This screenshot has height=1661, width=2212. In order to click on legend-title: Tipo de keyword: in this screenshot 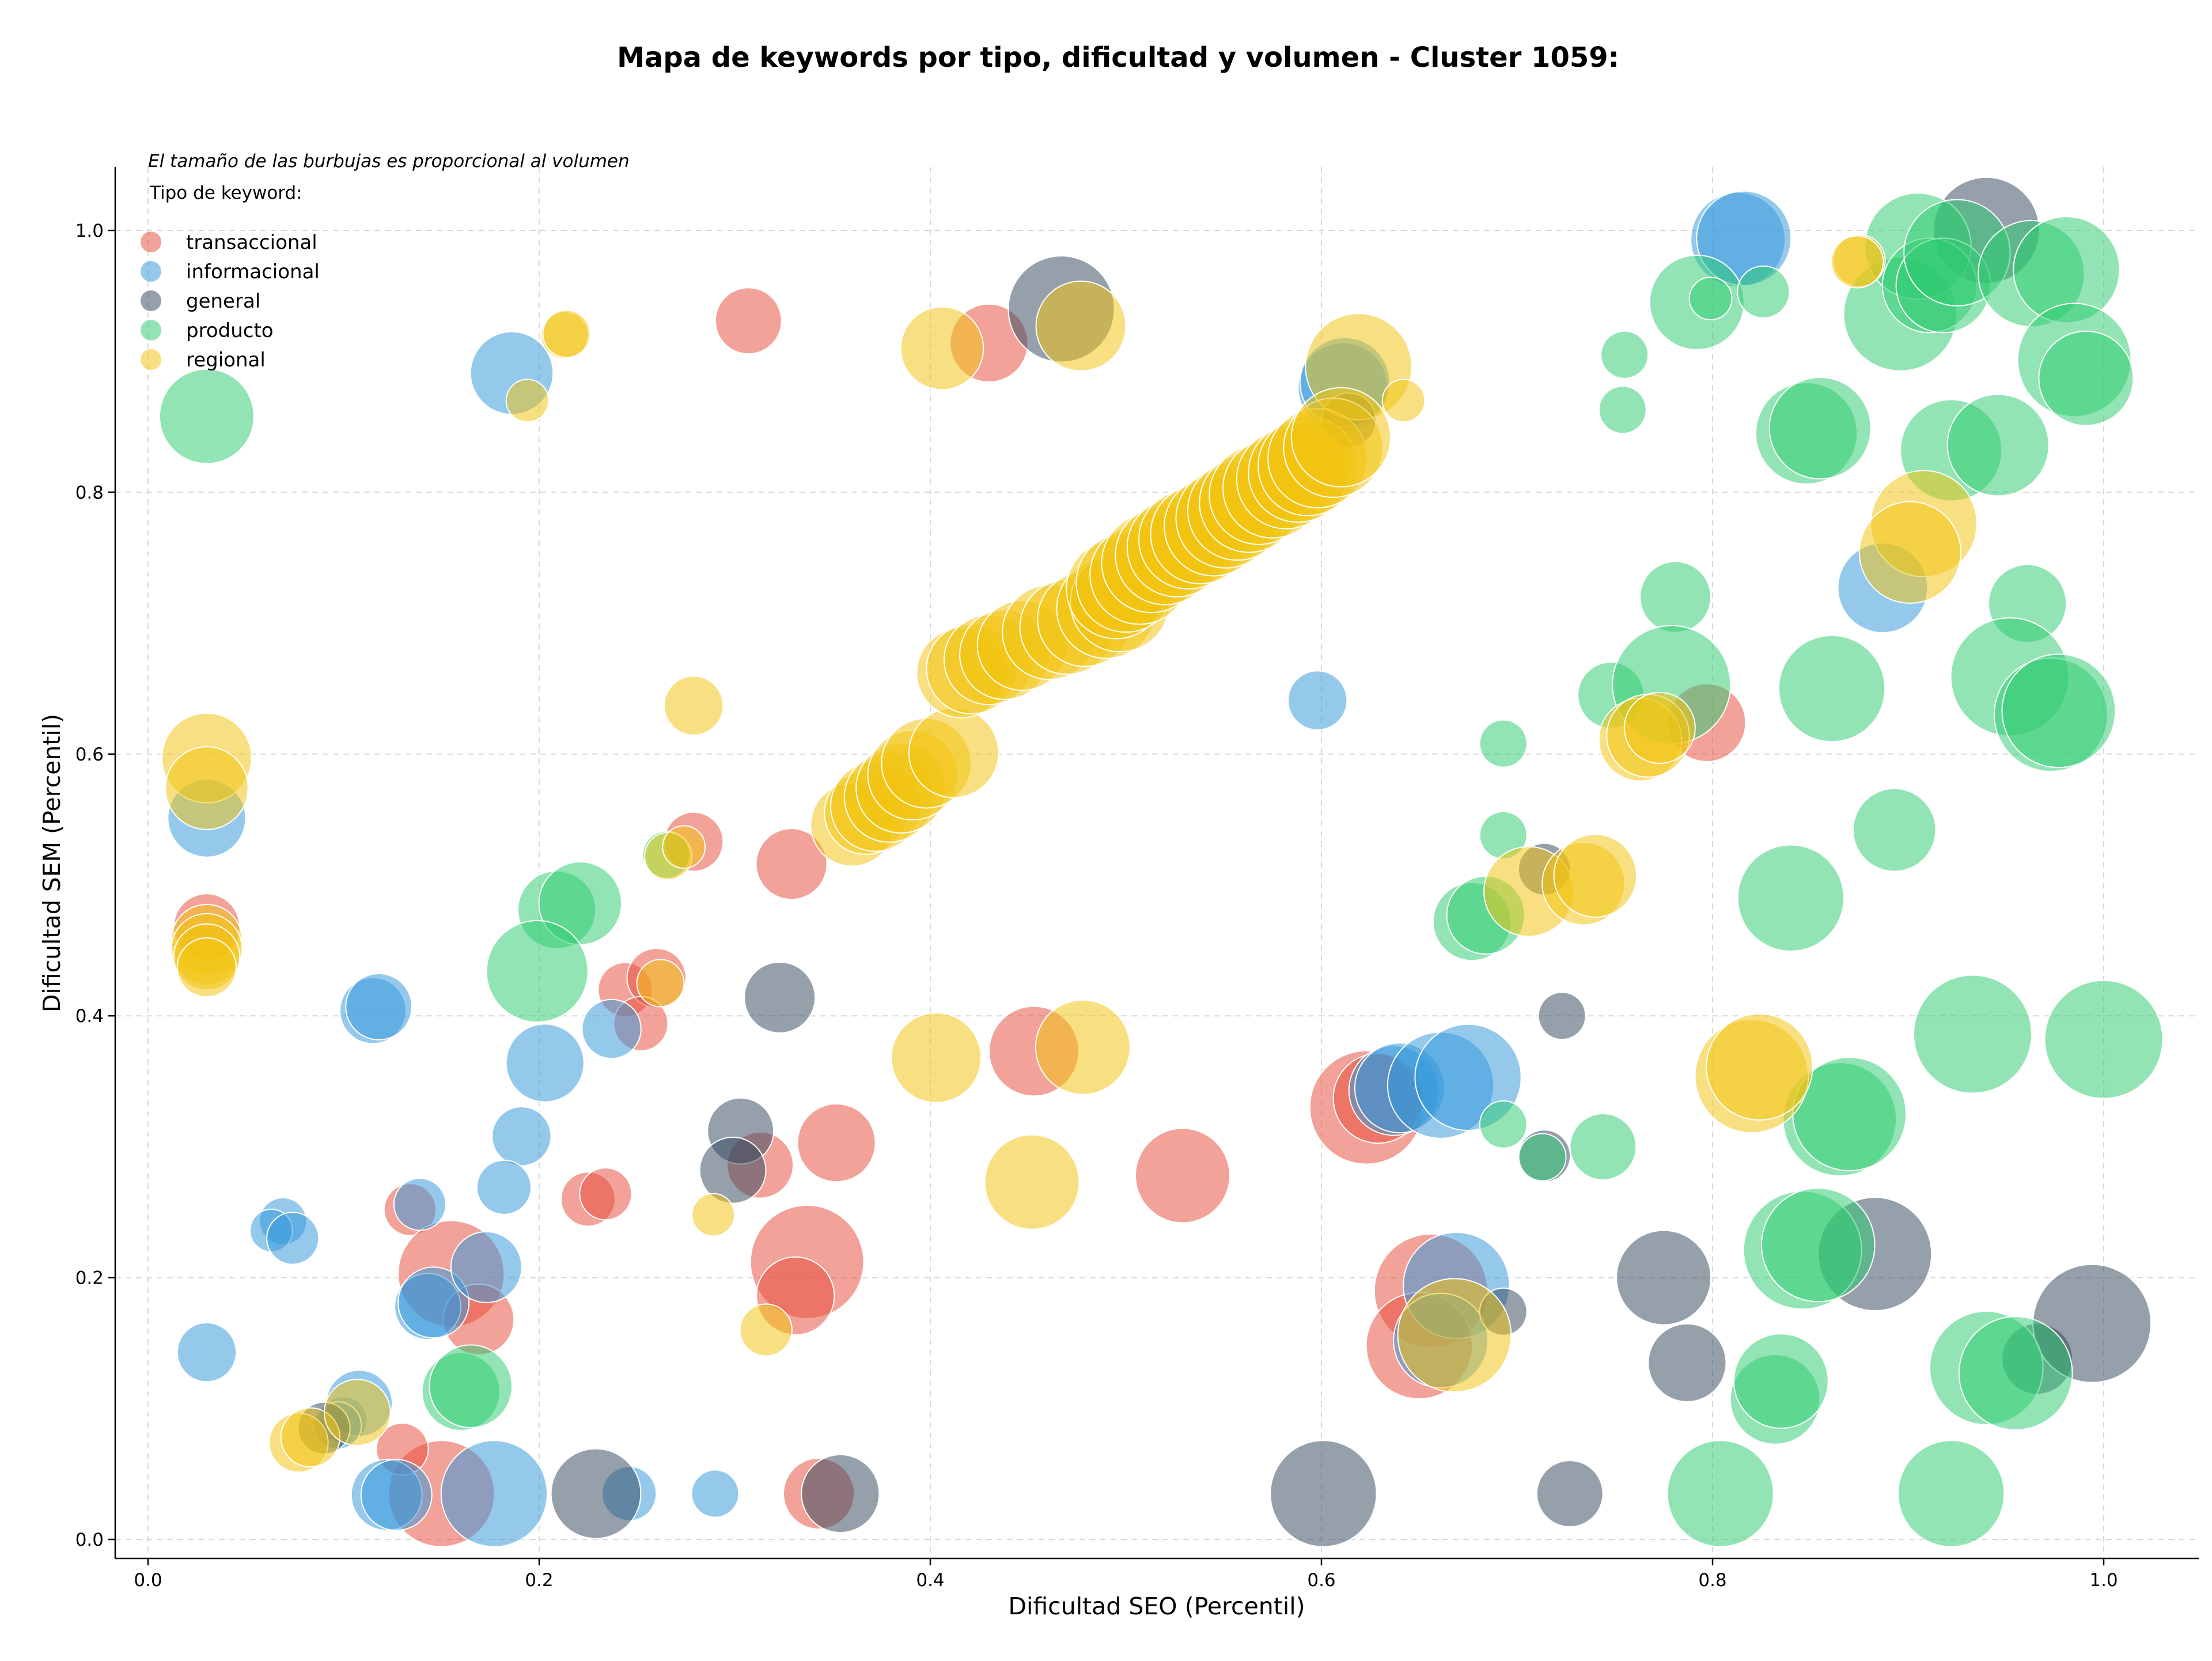, I will do `click(225, 193)`.